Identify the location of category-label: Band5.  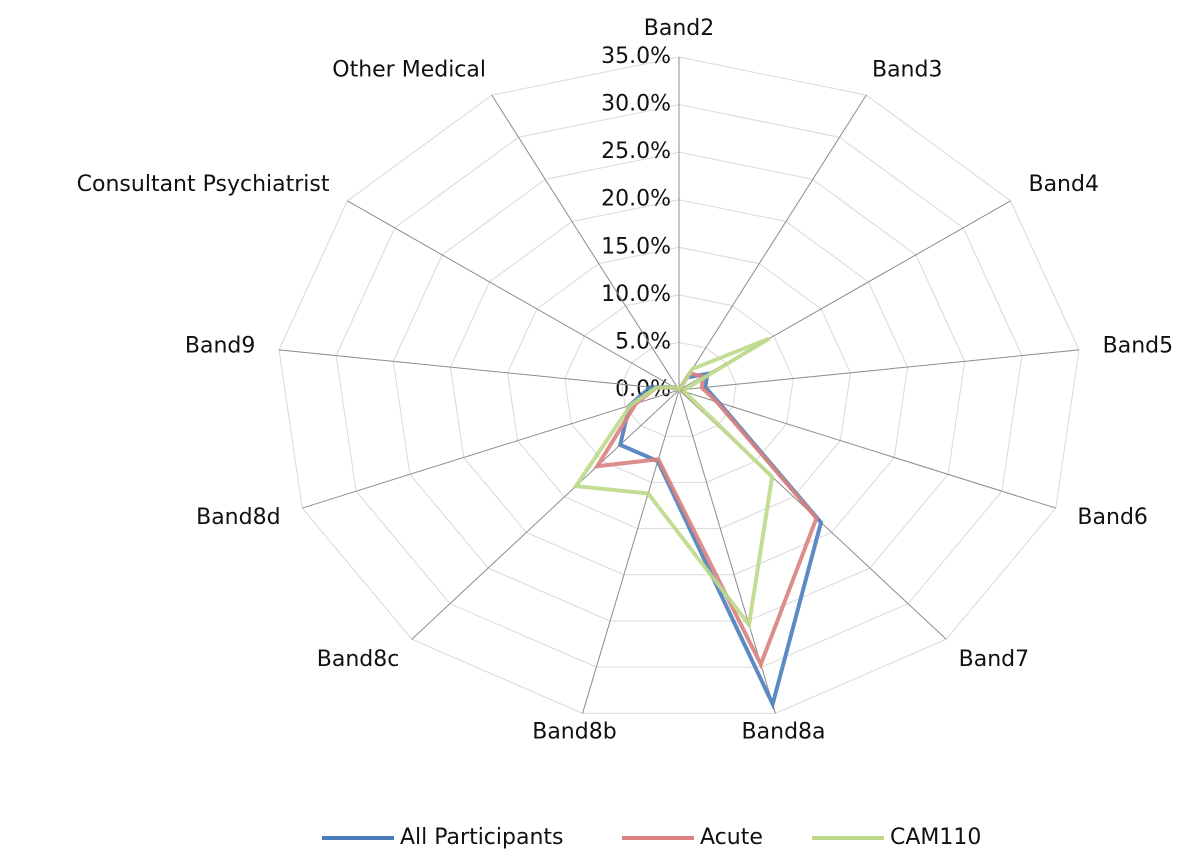
(1138, 345).